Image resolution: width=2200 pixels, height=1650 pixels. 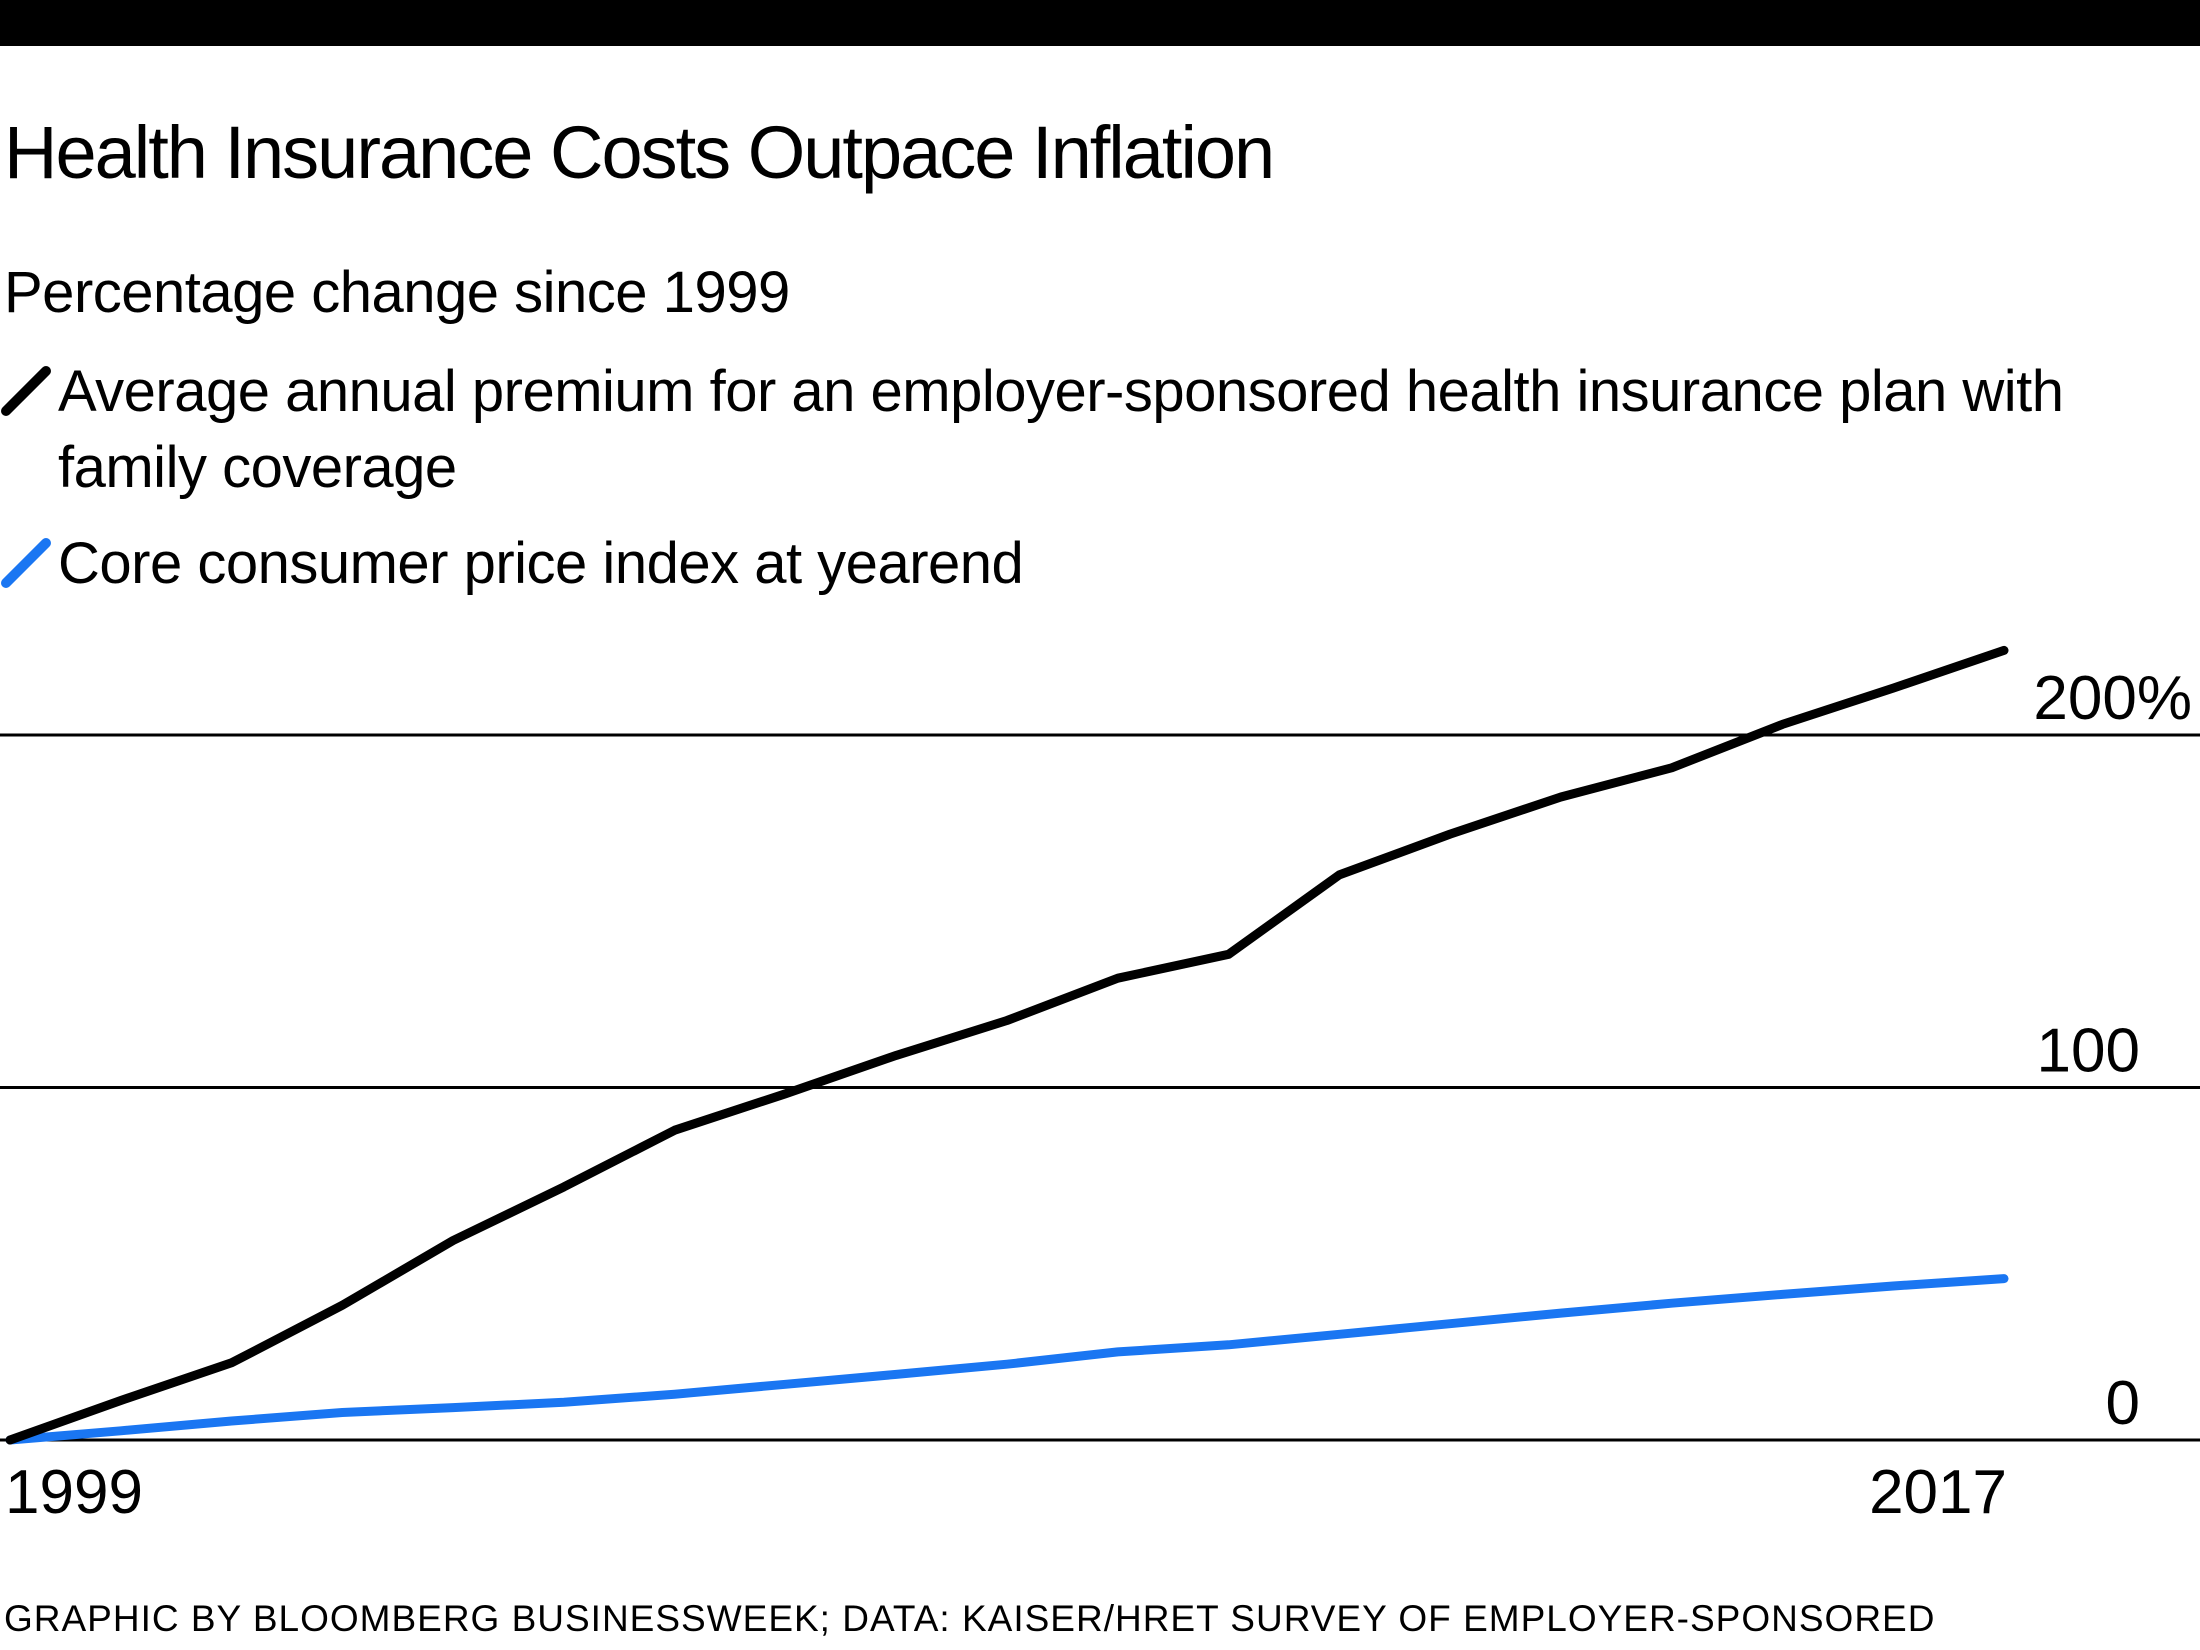 I want to click on cpi-line, so click(x=1007, y=1359).